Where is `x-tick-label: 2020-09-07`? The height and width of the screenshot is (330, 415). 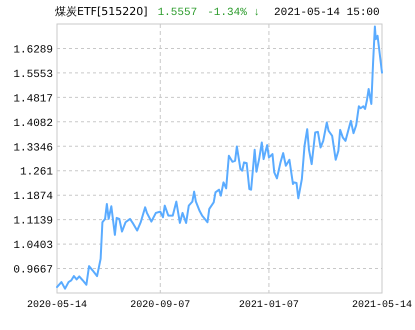 x-tick-label: 2020-09-07 is located at coordinates (160, 305).